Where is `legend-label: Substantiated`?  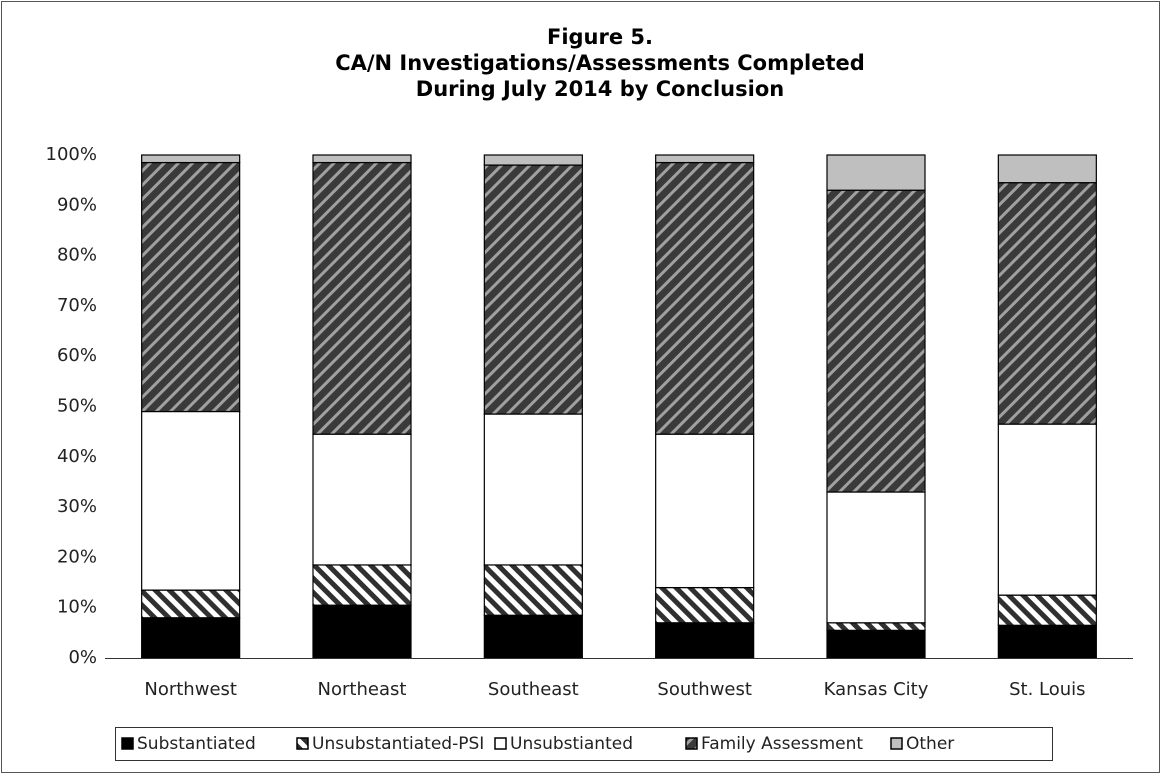
legend-label: Substantiated is located at coordinates (196, 744).